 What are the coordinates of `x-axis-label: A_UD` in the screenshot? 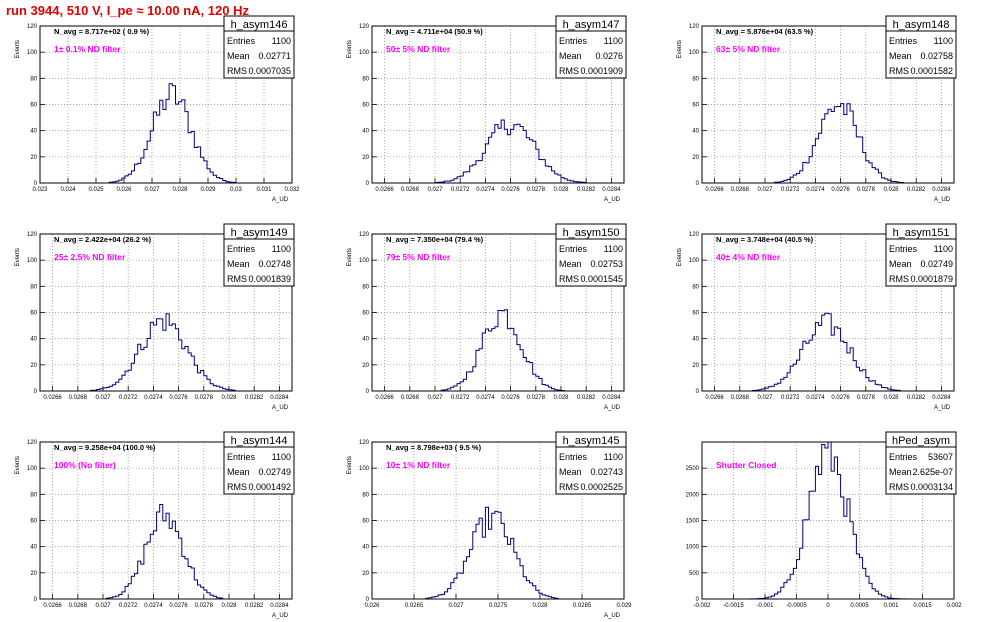 It's located at (942, 200).